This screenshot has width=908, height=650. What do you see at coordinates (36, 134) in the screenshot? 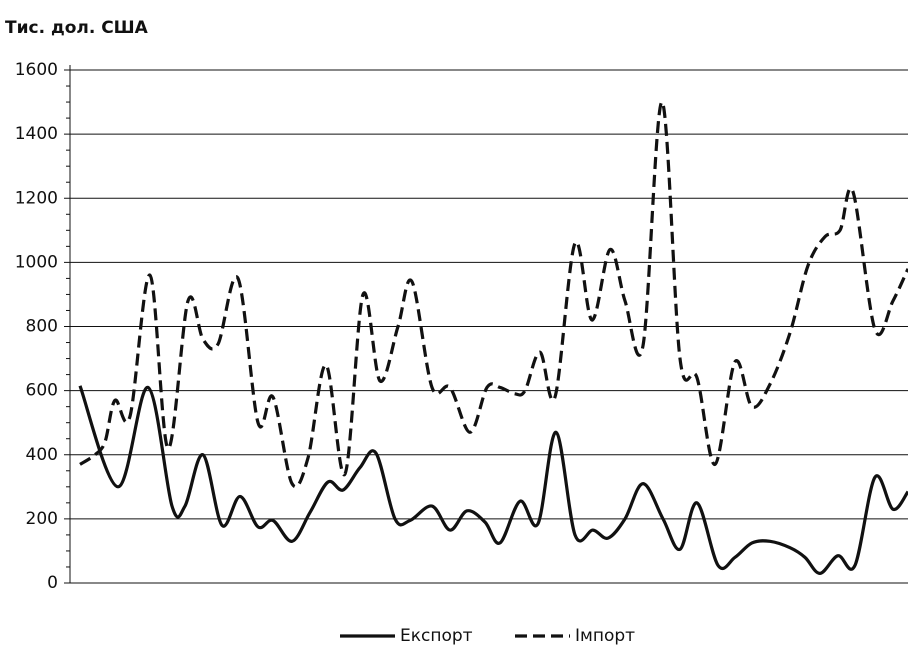
I see `y-tick-label: 1400` at bounding box center [36, 134].